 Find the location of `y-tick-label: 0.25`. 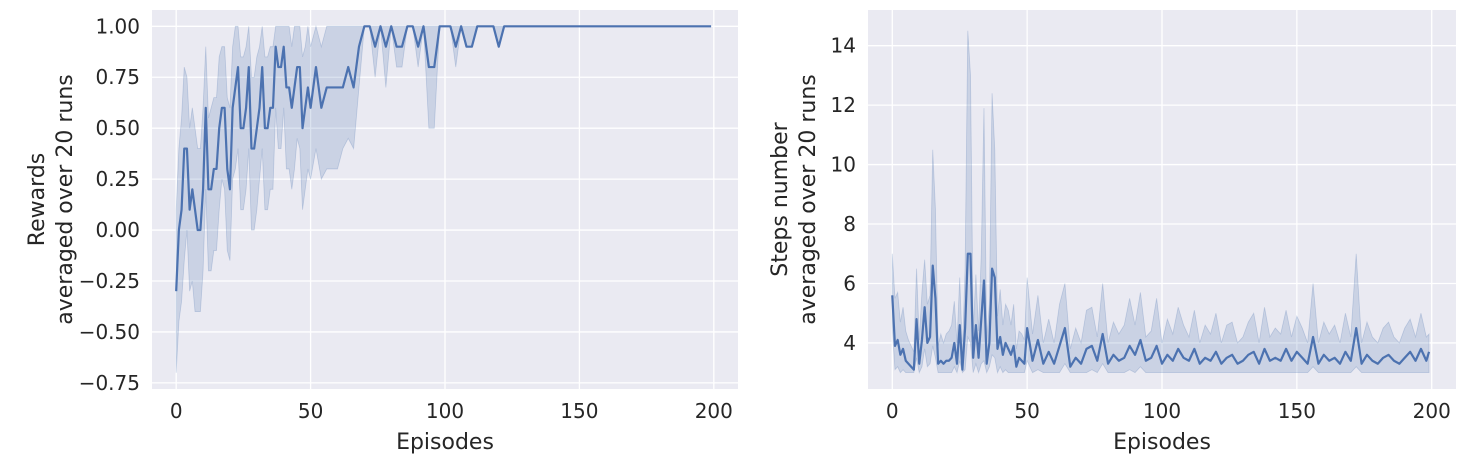

y-tick-label: 0.25 is located at coordinates (117, 179).